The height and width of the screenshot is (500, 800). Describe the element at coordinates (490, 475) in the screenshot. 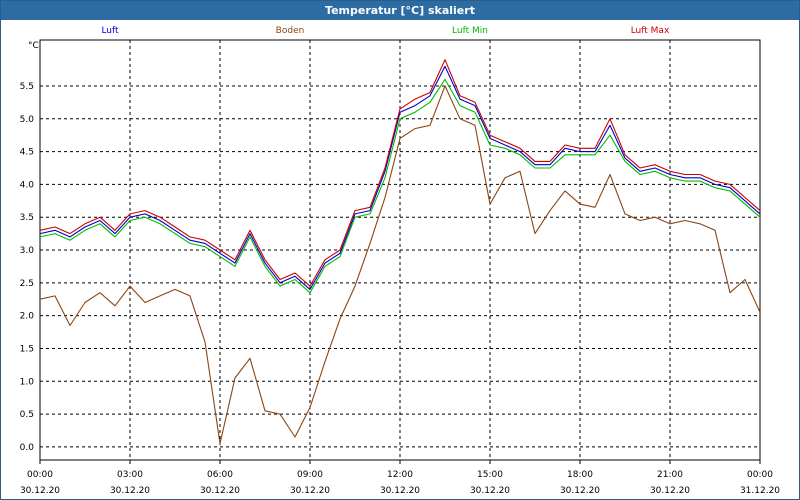

I see `x-tick-time: 15:00` at that location.